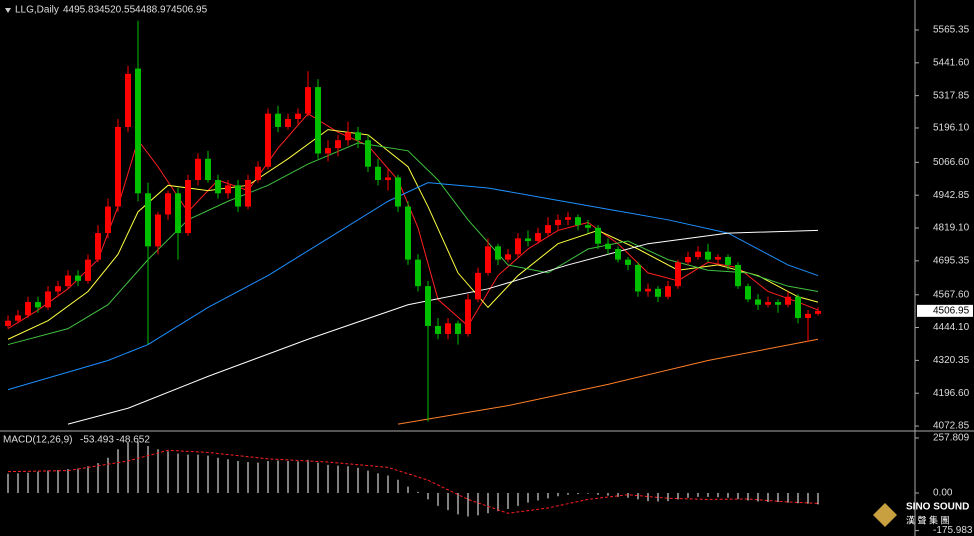  What do you see at coordinates (951, 195) in the screenshot?
I see `y-tick-label: 4942.85` at bounding box center [951, 195].